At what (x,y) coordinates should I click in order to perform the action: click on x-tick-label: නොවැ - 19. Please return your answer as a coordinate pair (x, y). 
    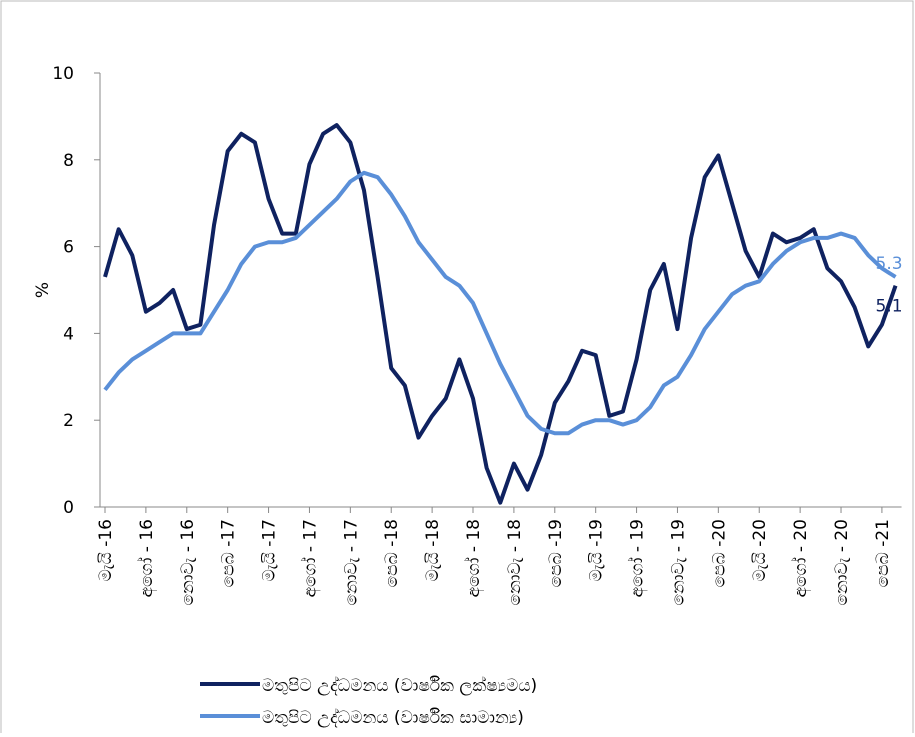
    Looking at the image, I should click on (678, 562).